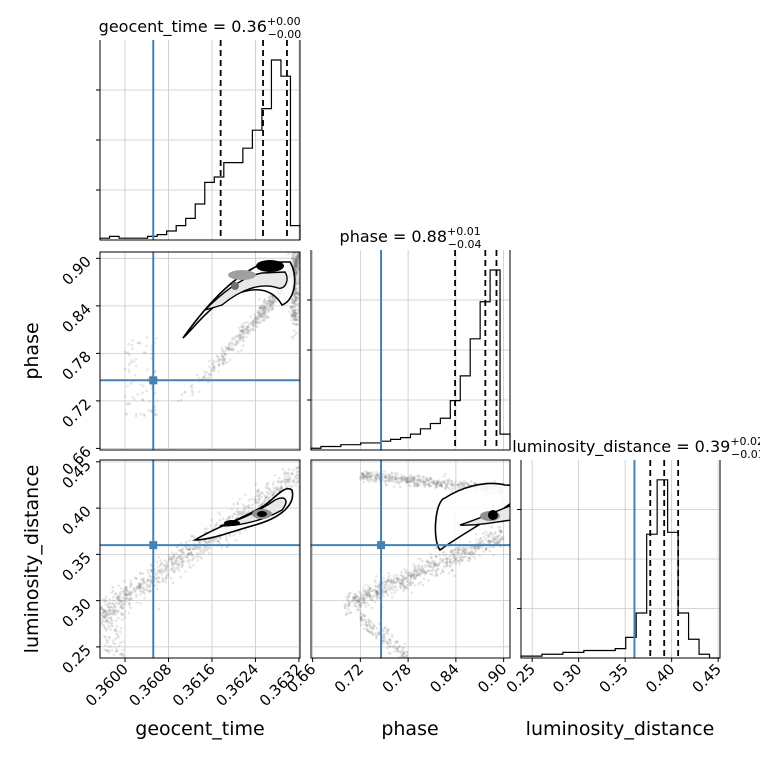 The image size is (760, 760). Describe the element at coordinates (237, 685) in the screenshot. I see `tick-label-geocent_time: 0.3624` at that location.